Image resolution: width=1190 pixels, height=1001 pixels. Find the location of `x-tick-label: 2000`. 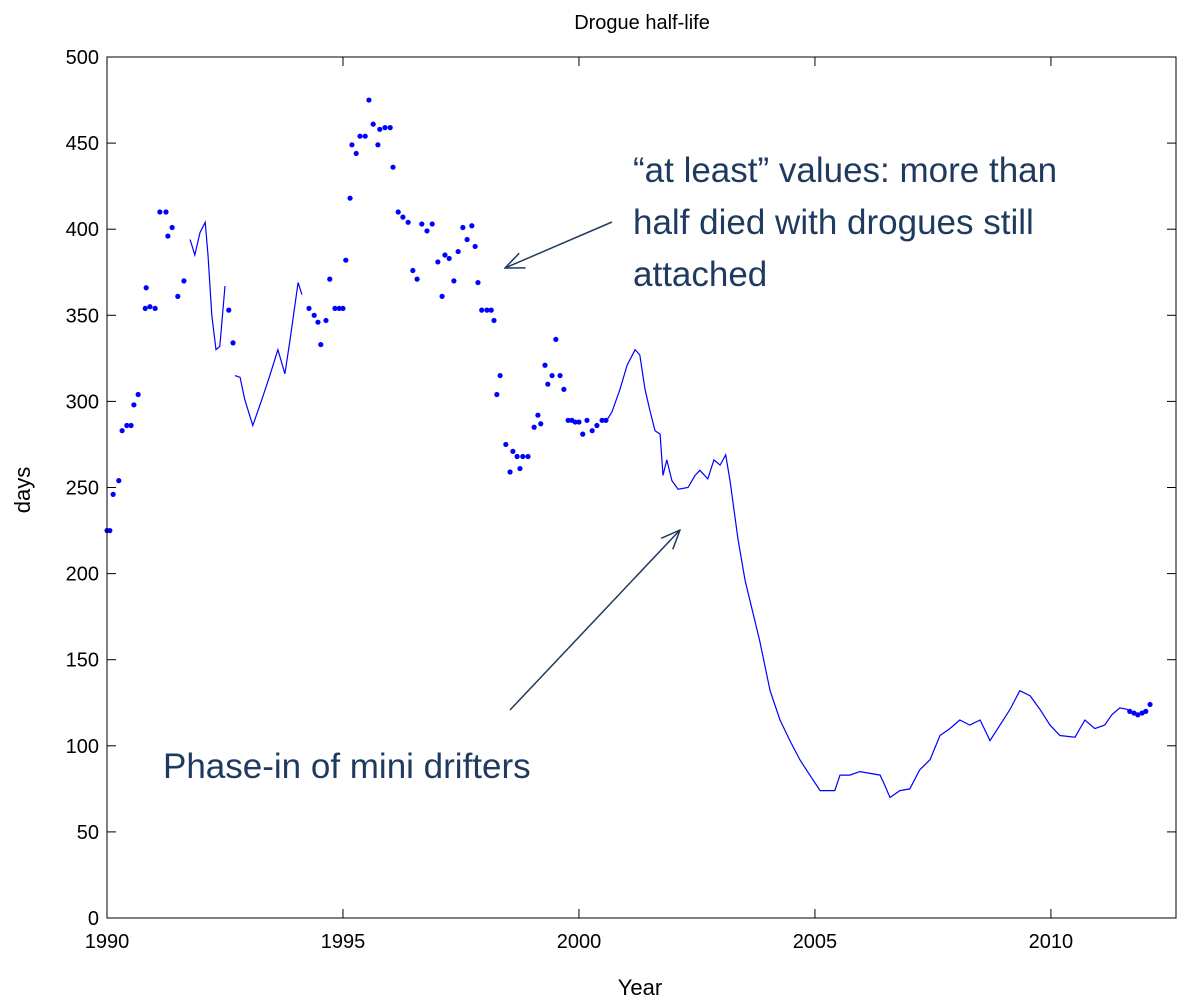

x-tick-label: 2000 is located at coordinates (579, 942).